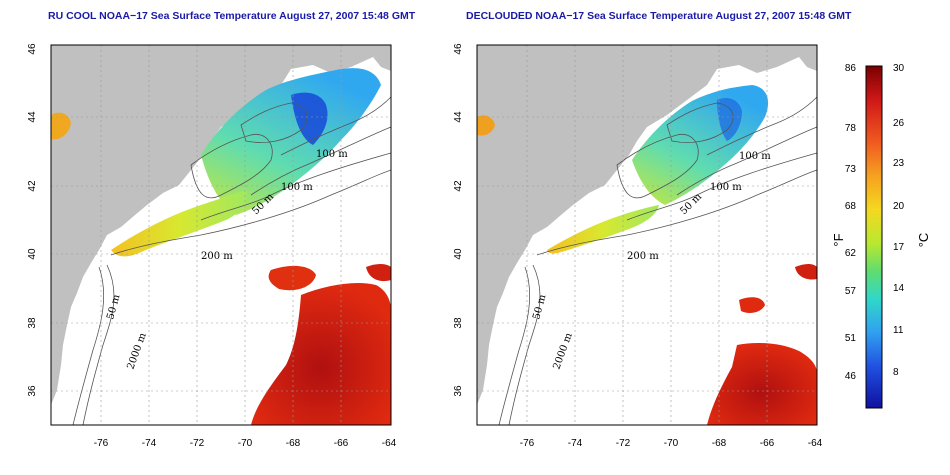 This screenshot has width=950, height=475. What do you see at coordinates (643, 256) in the screenshot?
I see `right-contour-label-200m: 200 m` at bounding box center [643, 256].